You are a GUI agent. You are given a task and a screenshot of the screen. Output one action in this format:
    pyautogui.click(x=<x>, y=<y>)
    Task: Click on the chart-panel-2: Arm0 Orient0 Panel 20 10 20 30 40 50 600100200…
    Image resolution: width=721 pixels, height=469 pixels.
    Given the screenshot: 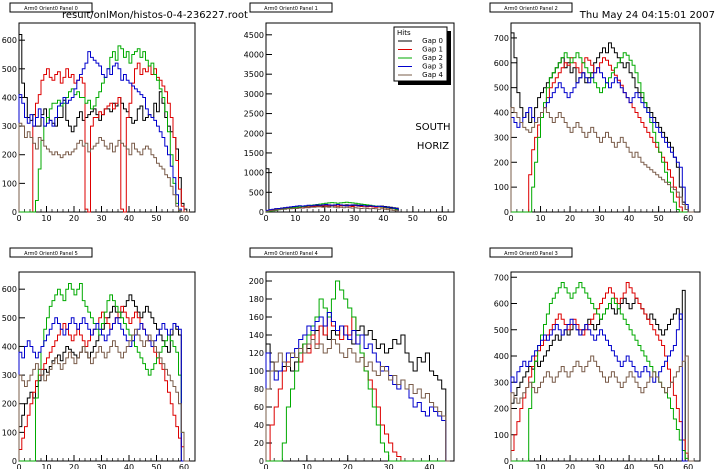 What is the action you would take?
    pyautogui.click(x=595, y=112)
    